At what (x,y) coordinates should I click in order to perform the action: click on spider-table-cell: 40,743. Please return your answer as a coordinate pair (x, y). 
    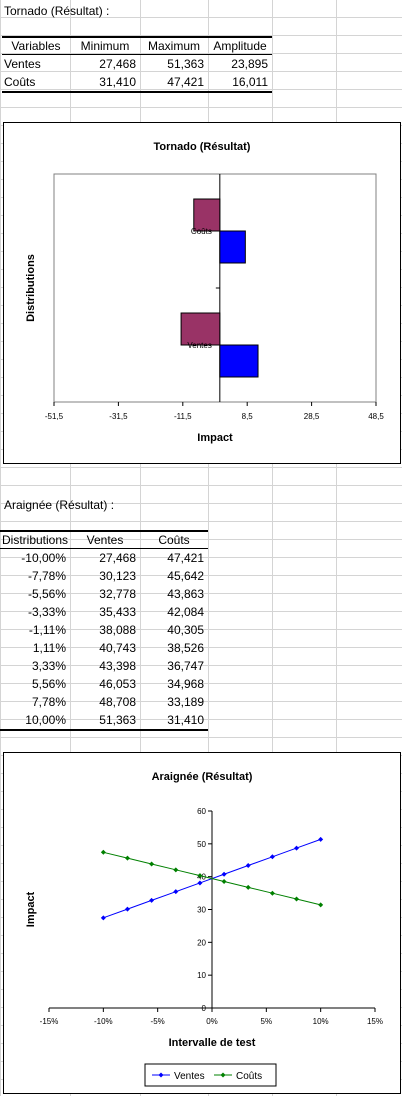
    Looking at the image, I should click on (117, 648).